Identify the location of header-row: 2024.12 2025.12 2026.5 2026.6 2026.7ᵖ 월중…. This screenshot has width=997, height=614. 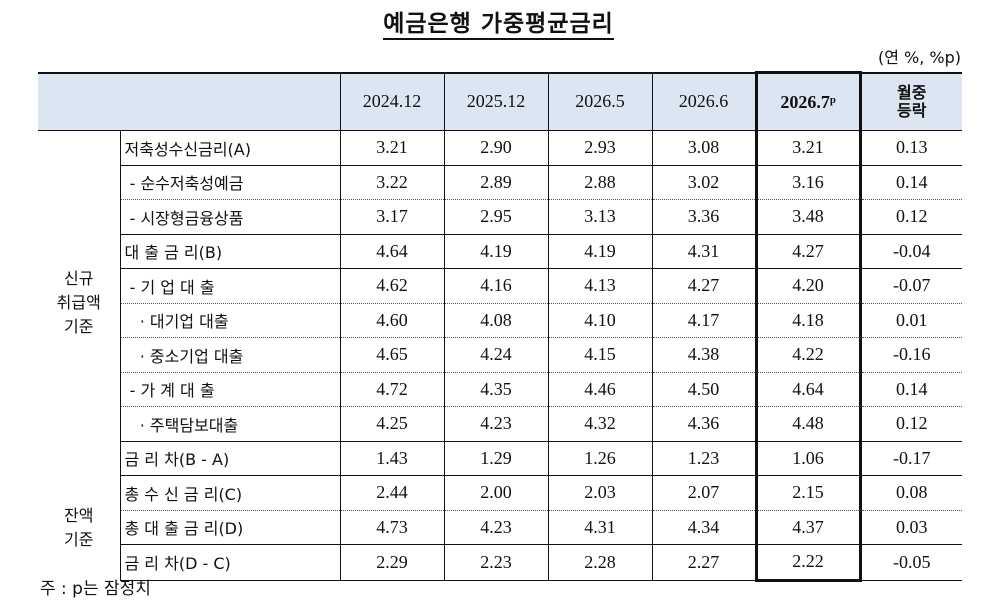
(500, 101).